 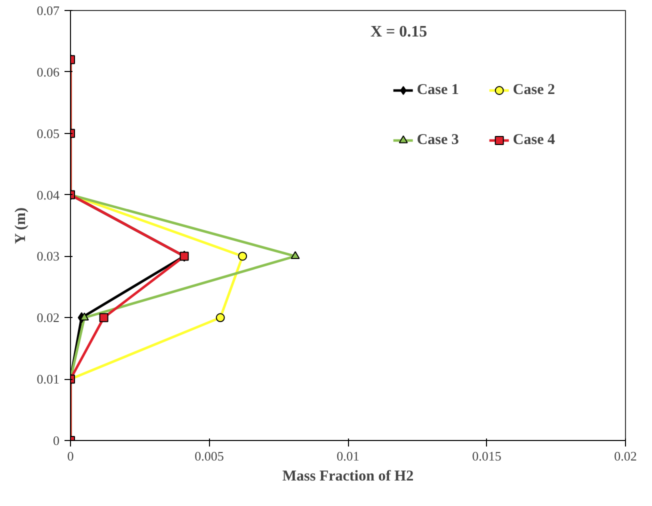 I want to click on x-tick-label: 0.01, so click(x=348, y=456).